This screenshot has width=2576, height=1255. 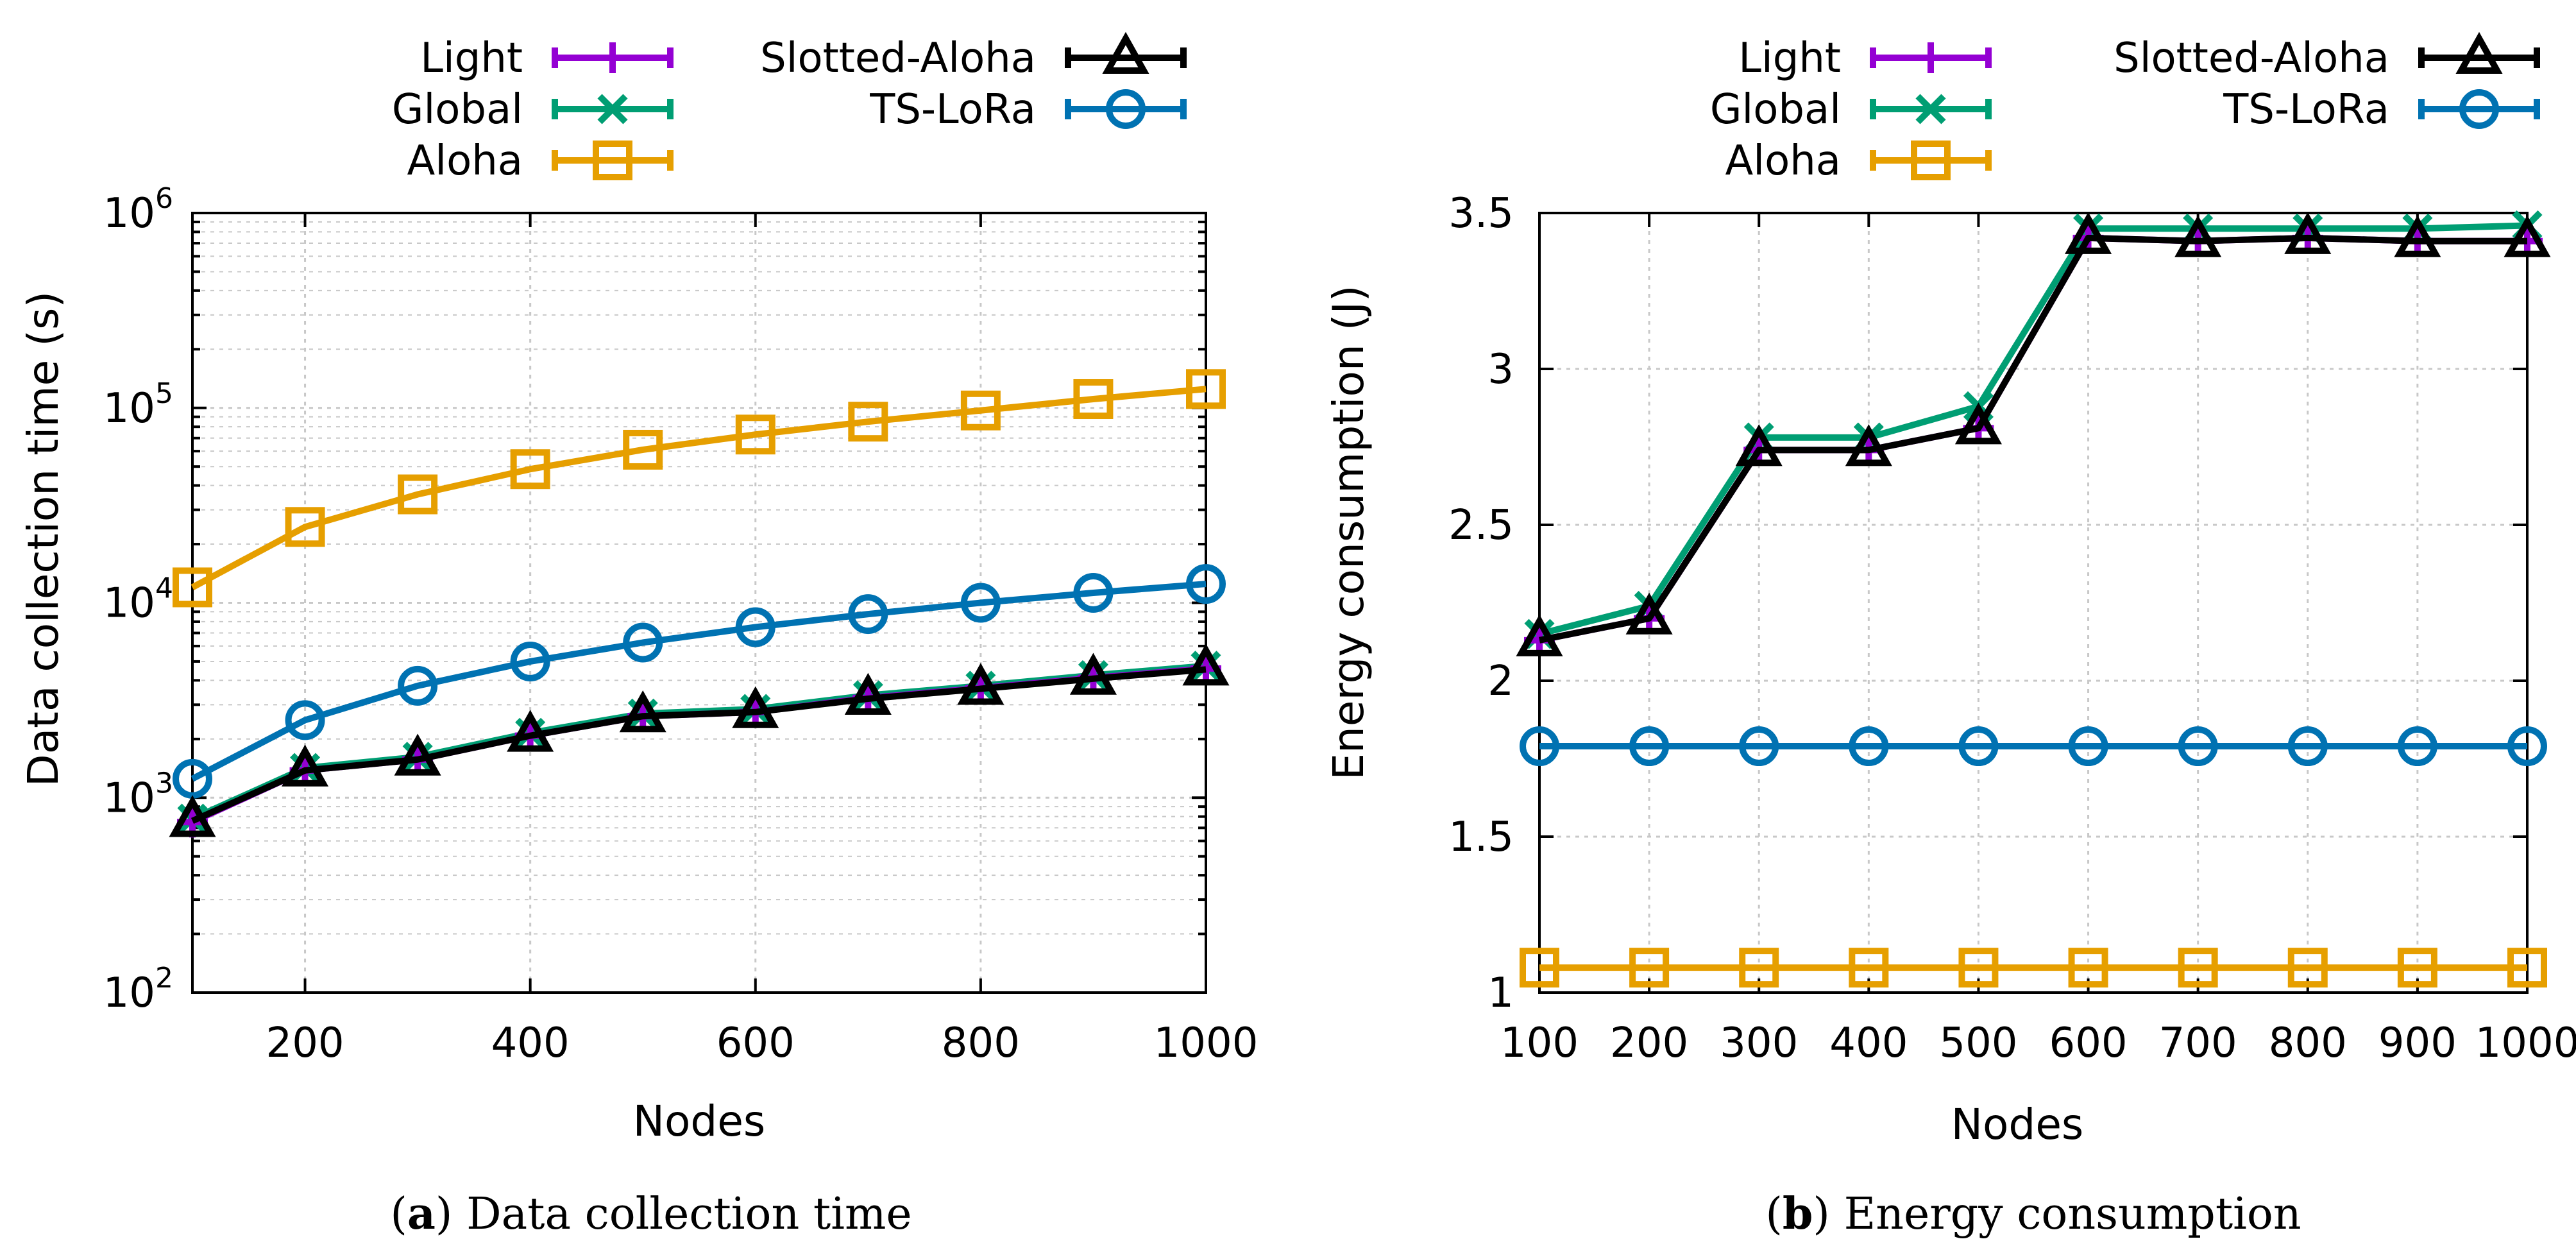 What do you see at coordinates (952, 110) in the screenshot?
I see `legend-label-ts-lora: TS-LoRa` at bounding box center [952, 110].